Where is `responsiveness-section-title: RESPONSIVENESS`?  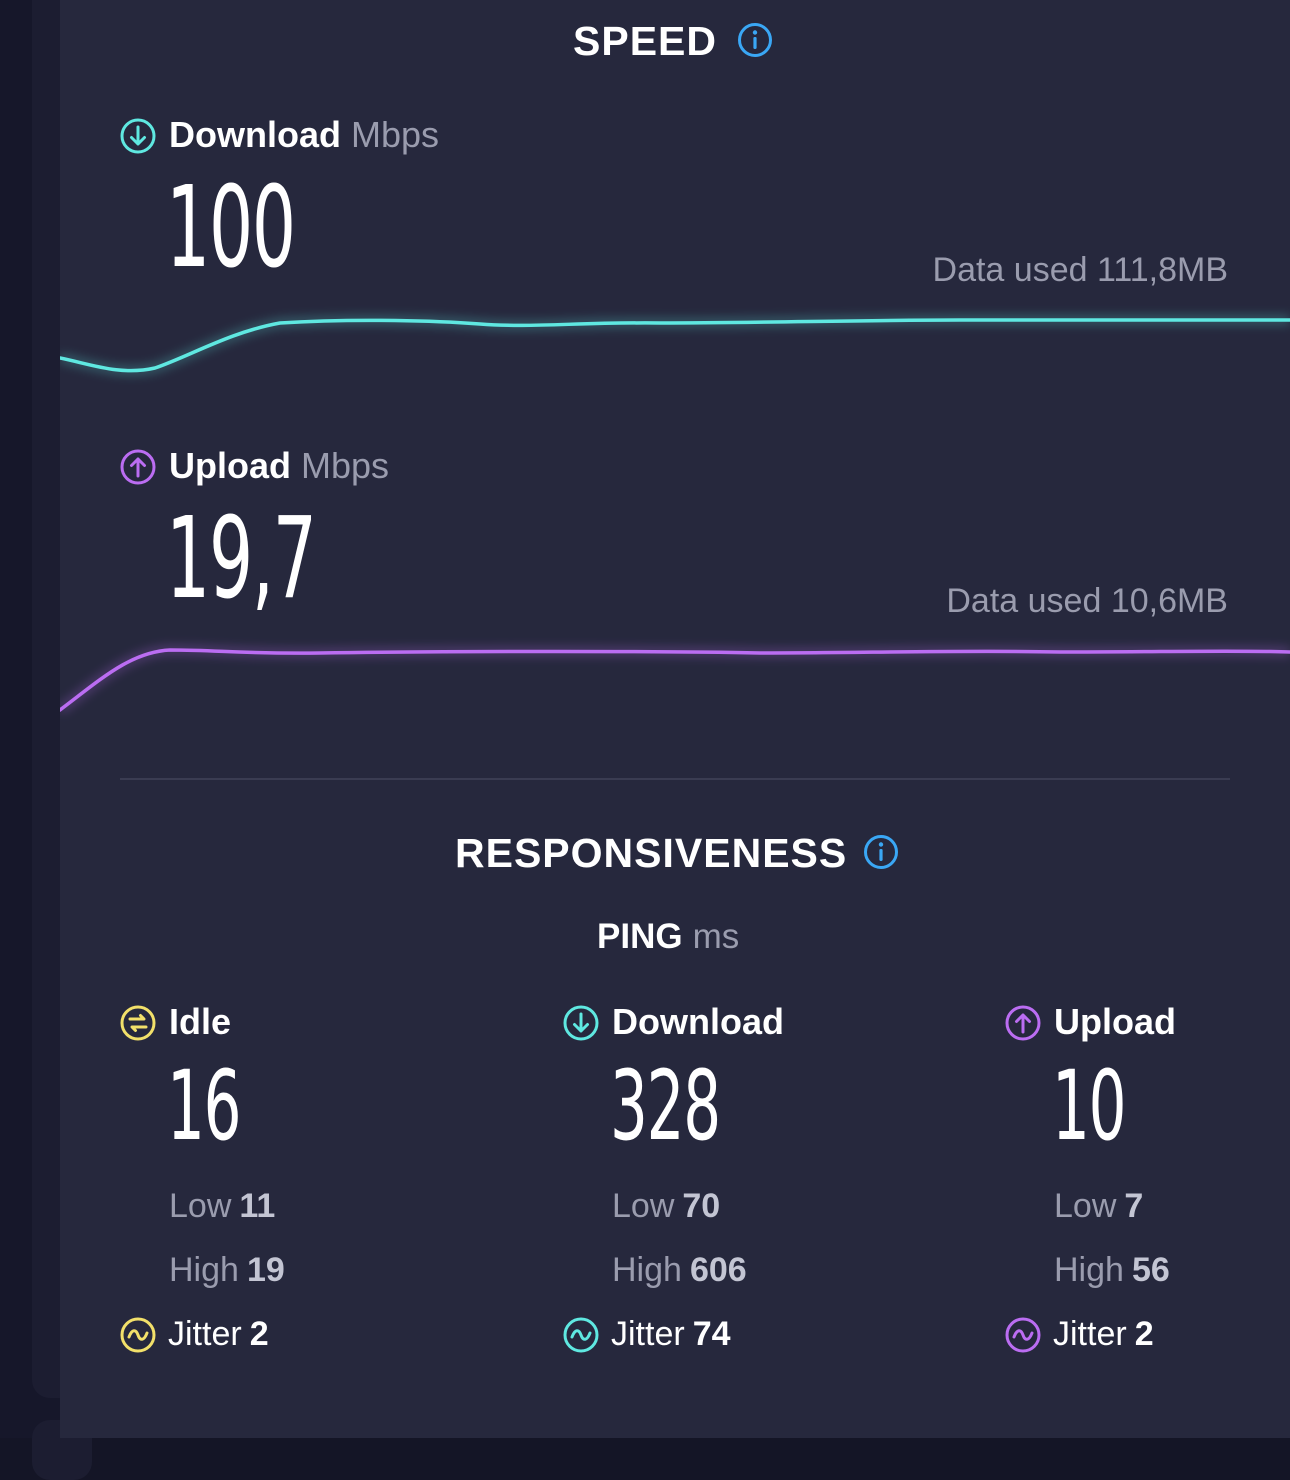 responsiveness-section-title: RESPONSIVENESS is located at coordinates (651, 853).